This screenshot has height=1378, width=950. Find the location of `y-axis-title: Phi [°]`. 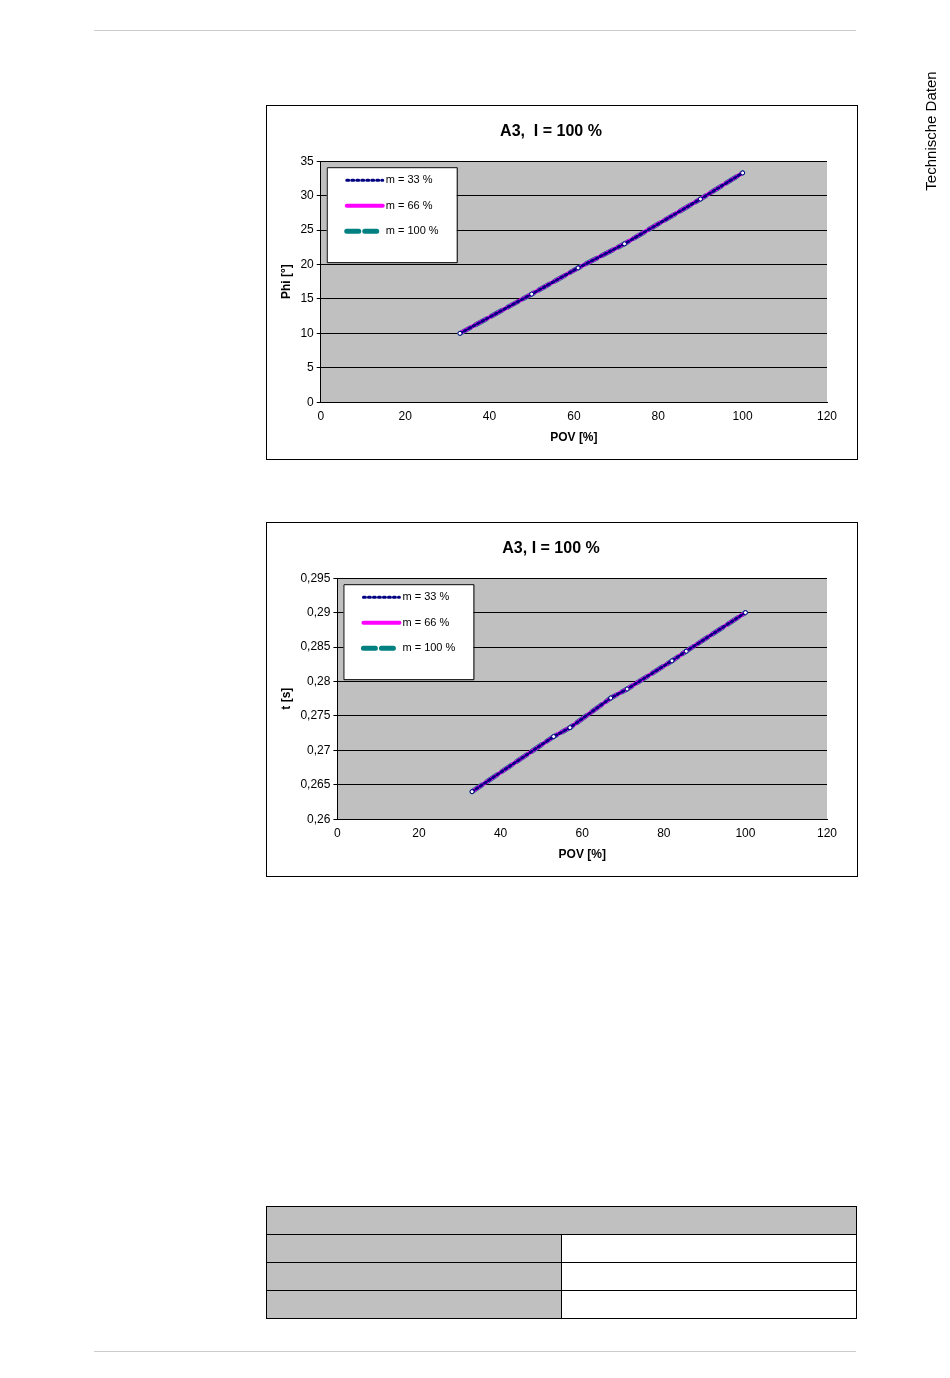

y-axis-title: Phi [°] is located at coordinates (285, 282).